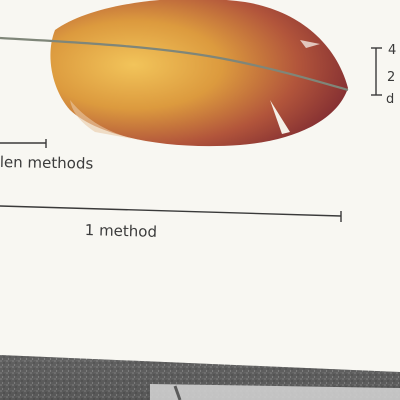 The image size is (400, 400). Describe the element at coordinates (177, 392) in the screenshot. I see `floor-slab-edge` at that location.